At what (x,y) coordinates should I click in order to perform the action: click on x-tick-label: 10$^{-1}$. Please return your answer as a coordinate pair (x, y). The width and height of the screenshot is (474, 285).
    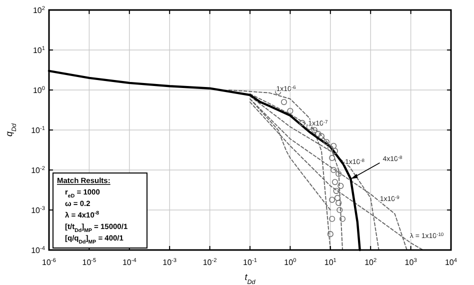
    Looking at the image, I should click on (250, 262).